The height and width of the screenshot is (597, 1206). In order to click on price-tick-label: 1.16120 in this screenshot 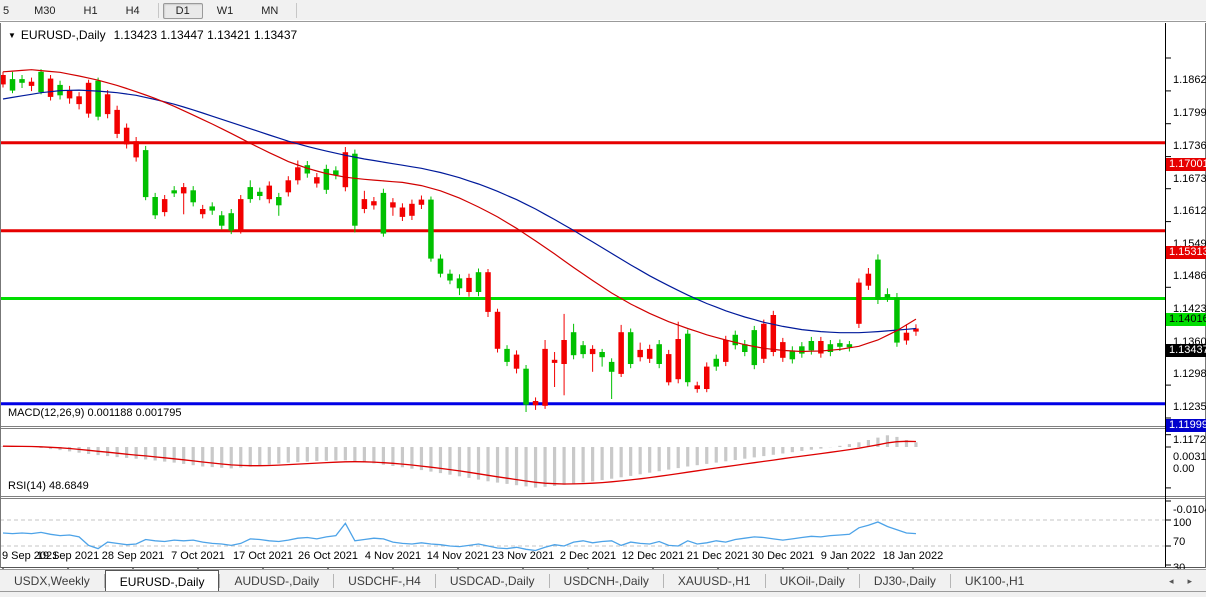, I will do `click(1189, 210)`.